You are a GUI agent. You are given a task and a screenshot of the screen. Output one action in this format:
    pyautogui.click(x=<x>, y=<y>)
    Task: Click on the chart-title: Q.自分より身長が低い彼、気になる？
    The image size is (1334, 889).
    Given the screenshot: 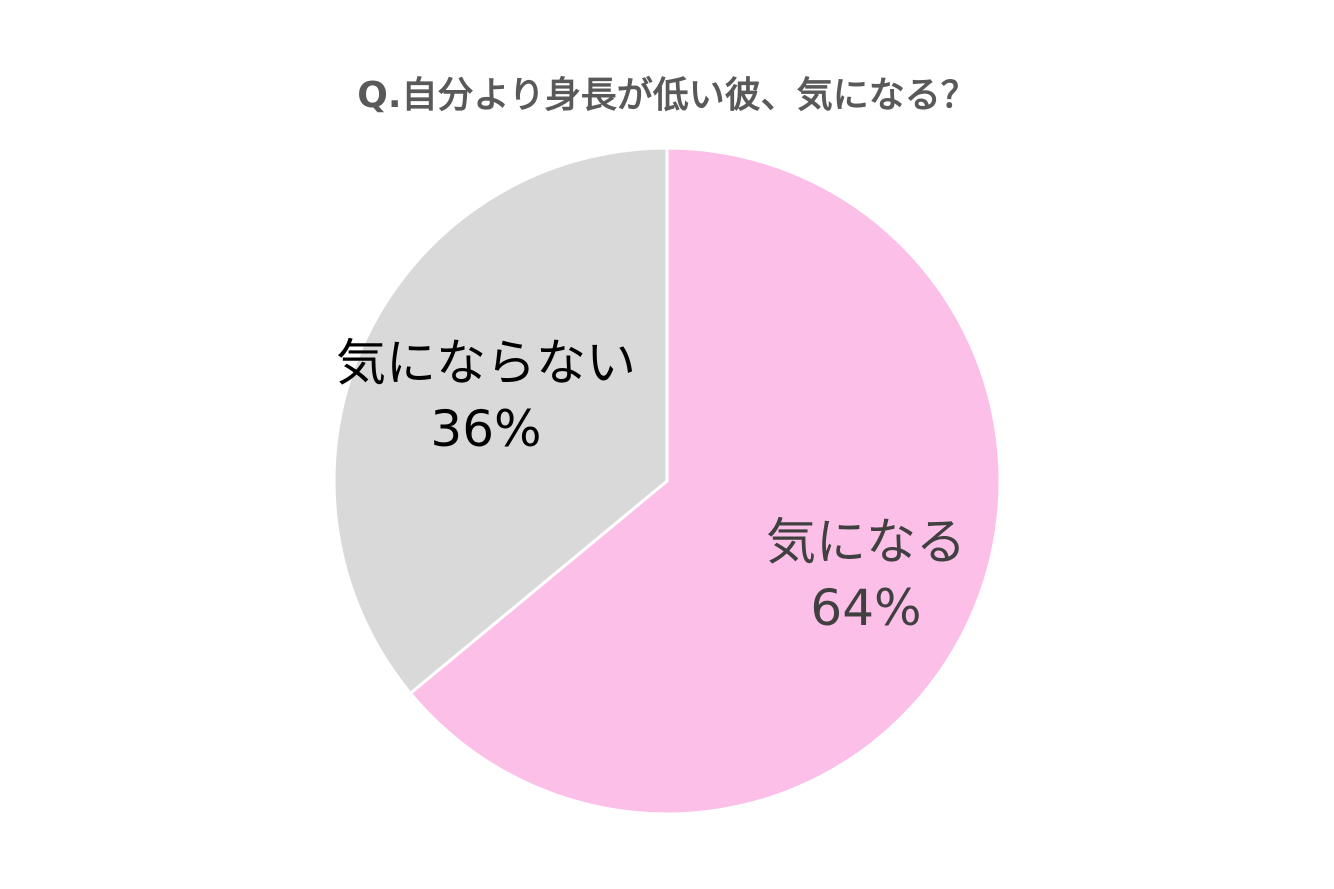 What is the action you would take?
    pyautogui.click(x=667, y=95)
    